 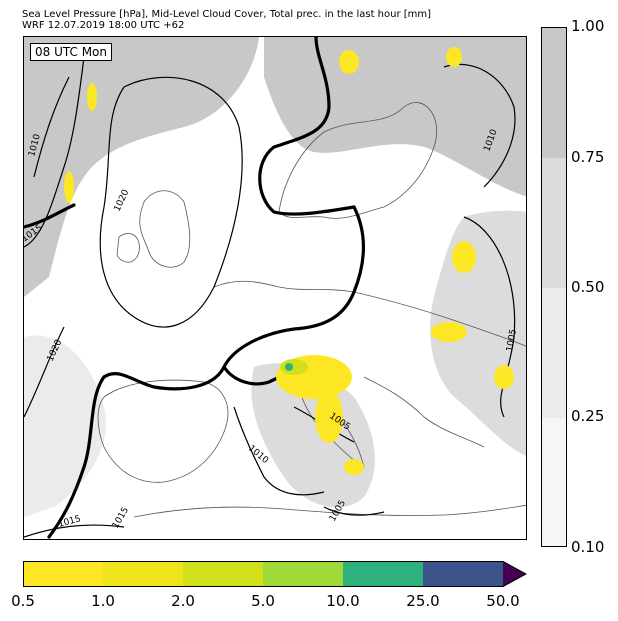 What do you see at coordinates (489, 317) in the screenshot?
I see `isobar-1005-east` at bounding box center [489, 317].